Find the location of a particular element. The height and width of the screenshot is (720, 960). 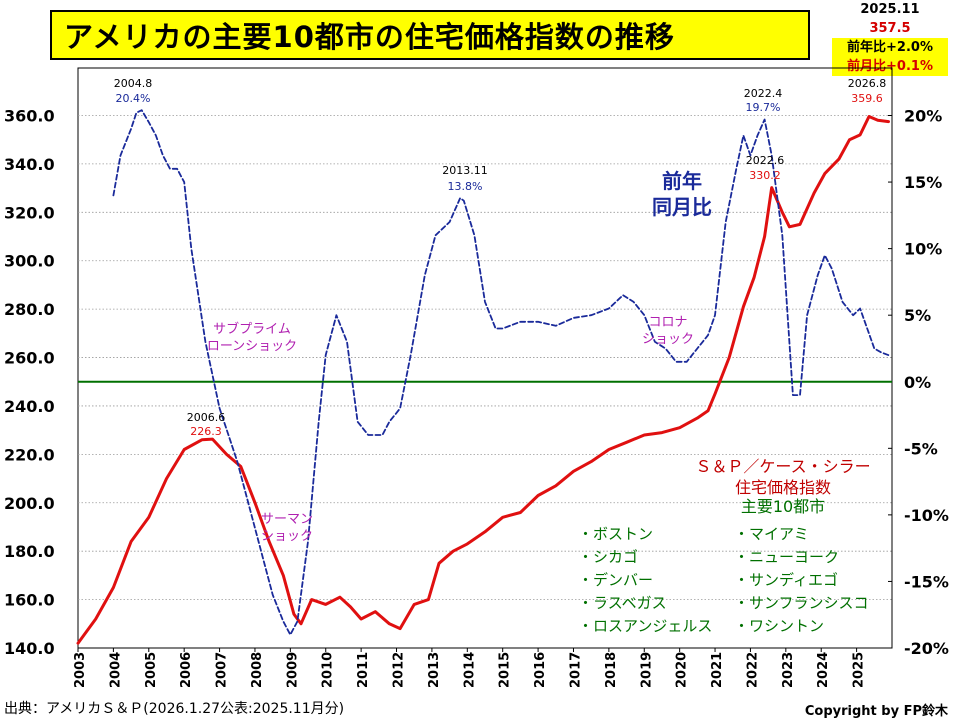

latest-value: 357.5 is located at coordinates (890, 28).